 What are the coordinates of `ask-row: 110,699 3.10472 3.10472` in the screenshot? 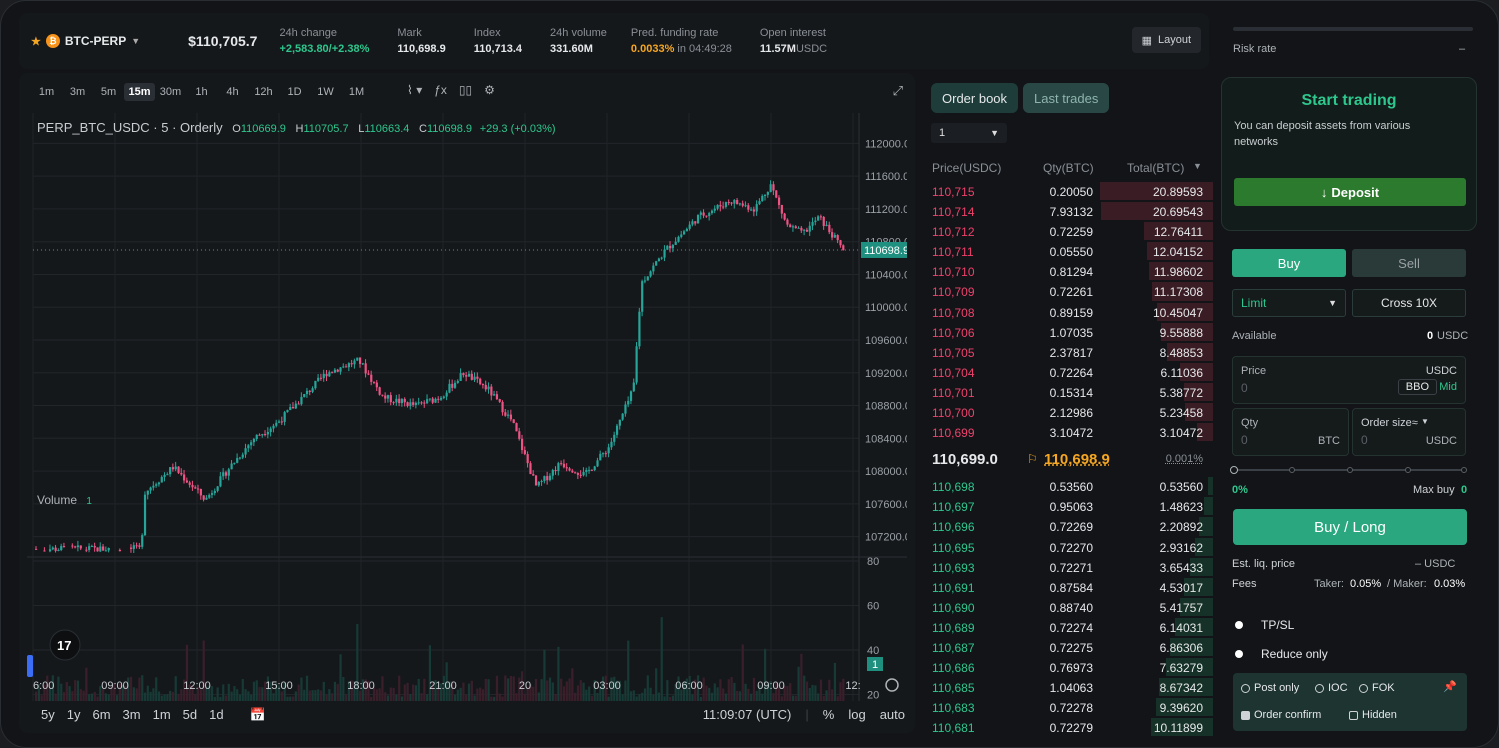 It's located at (1068, 432).